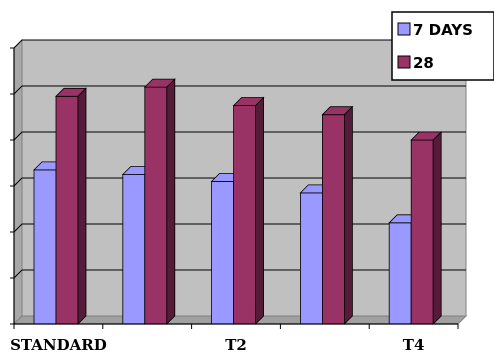 This screenshot has width=494, height=356. What do you see at coordinates (217, 345) in the screenshot?
I see `x-tick-labels: STANDARD T2 T4` at bounding box center [217, 345].